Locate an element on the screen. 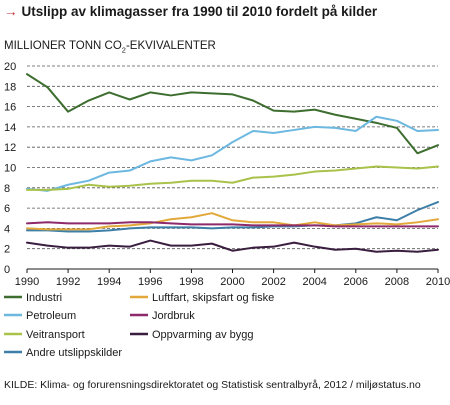 This screenshot has height=405, width=450. series-line-luftfart-skipsfart-og-fiske is located at coordinates (232, 221).